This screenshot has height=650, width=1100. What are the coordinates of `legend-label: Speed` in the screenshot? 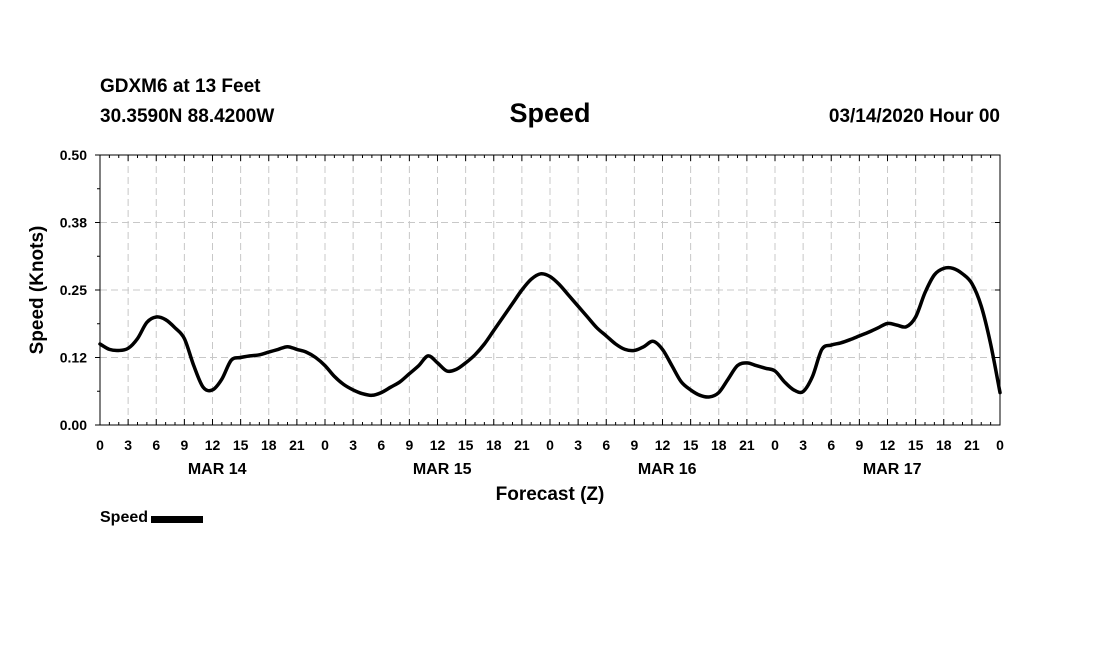 It's located at (124, 517).